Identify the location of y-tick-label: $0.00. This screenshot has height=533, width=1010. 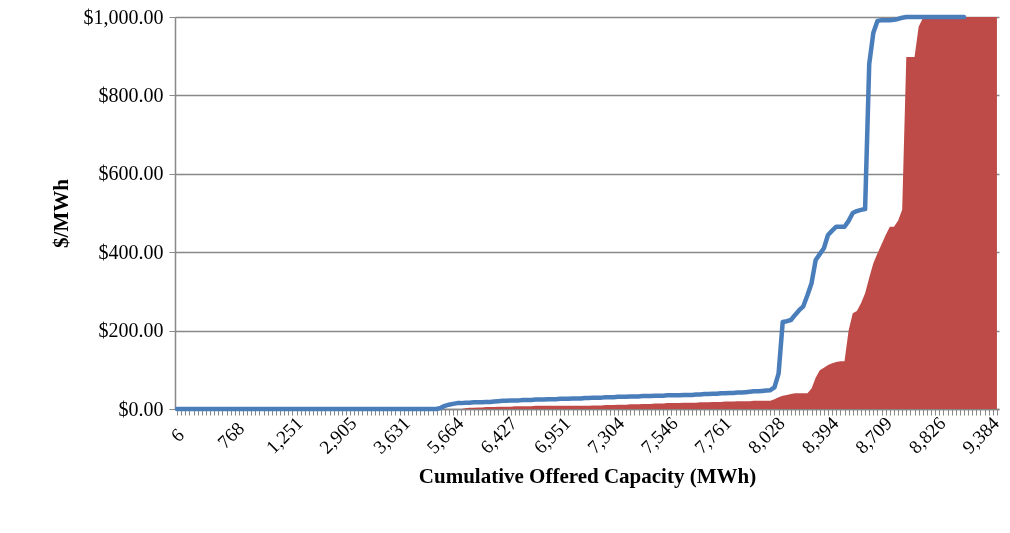
(141, 408).